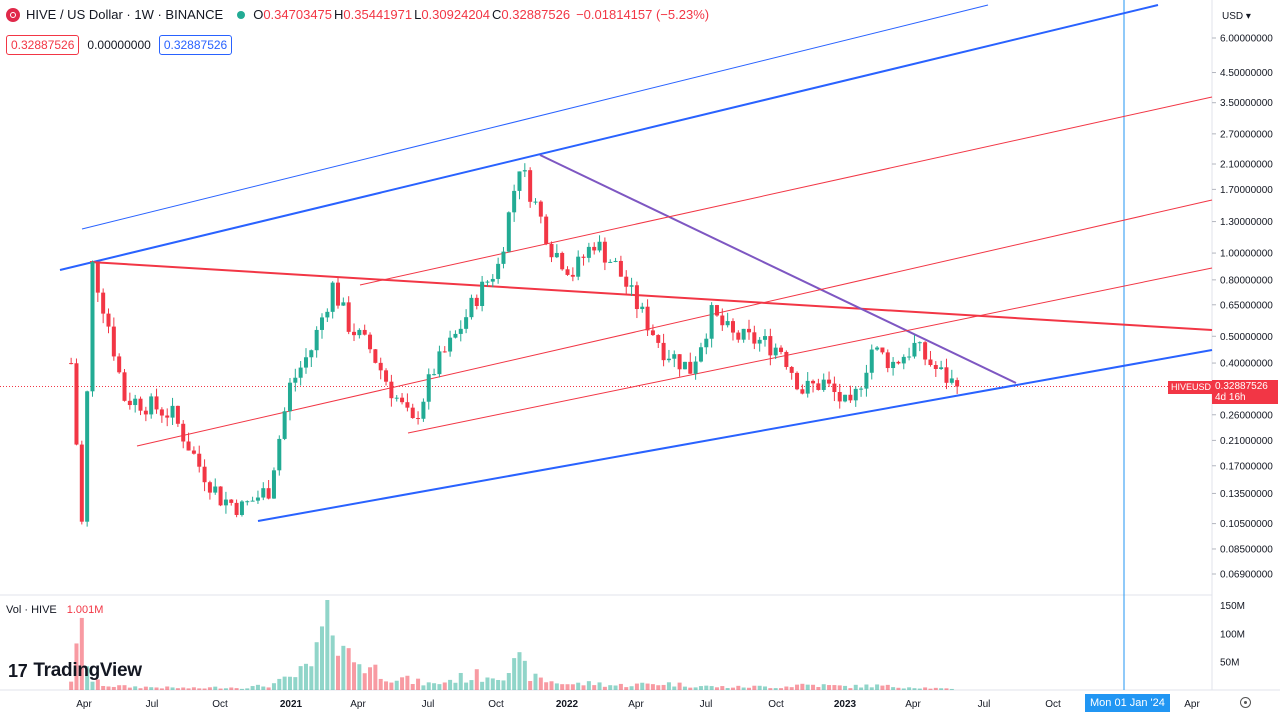 This screenshot has width=1280, height=723. Describe the element at coordinates (1246, 466) in the screenshot. I see `price-tick-label: 0.17000000` at that location.